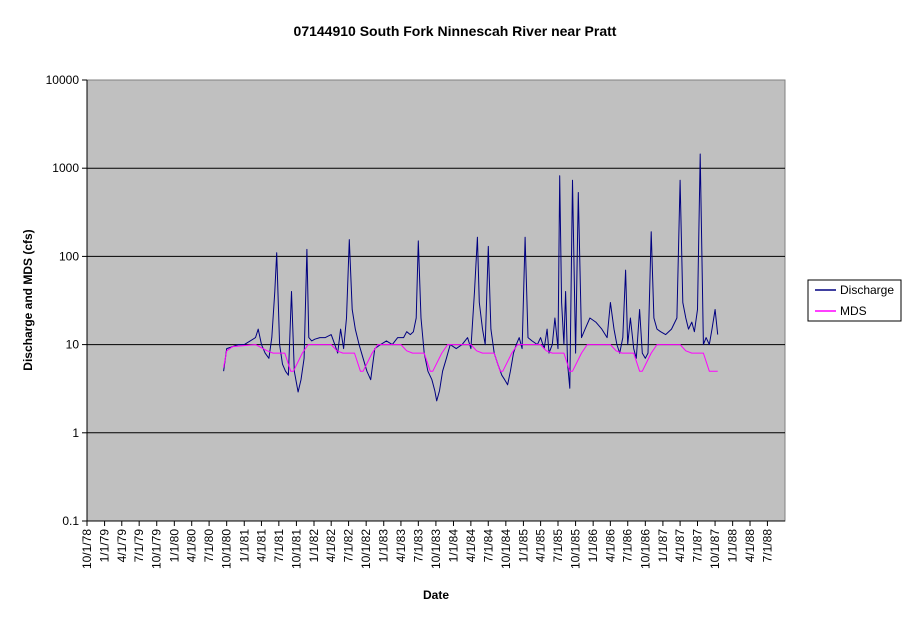  What do you see at coordinates (436, 549) in the screenshot?
I see `x-tick-label: 10/1/83` at bounding box center [436, 549].